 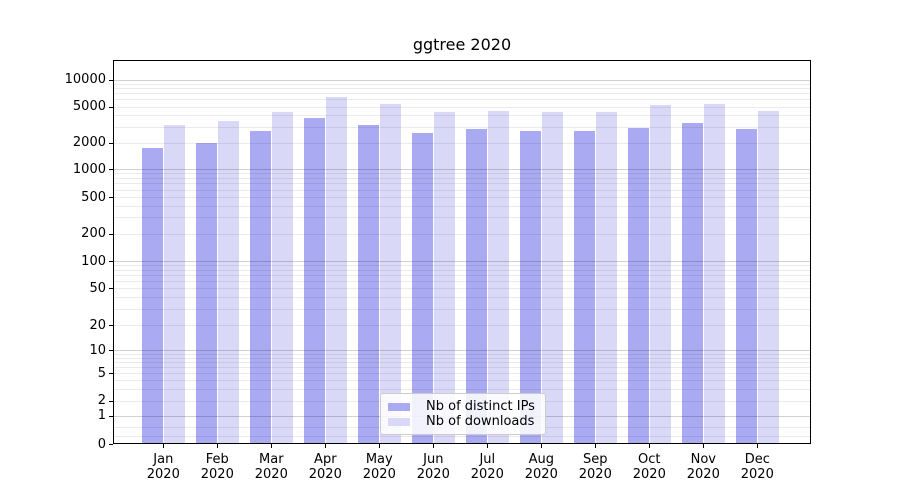 I want to click on bar-distinct-ips-jun, so click(x=422, y=287).